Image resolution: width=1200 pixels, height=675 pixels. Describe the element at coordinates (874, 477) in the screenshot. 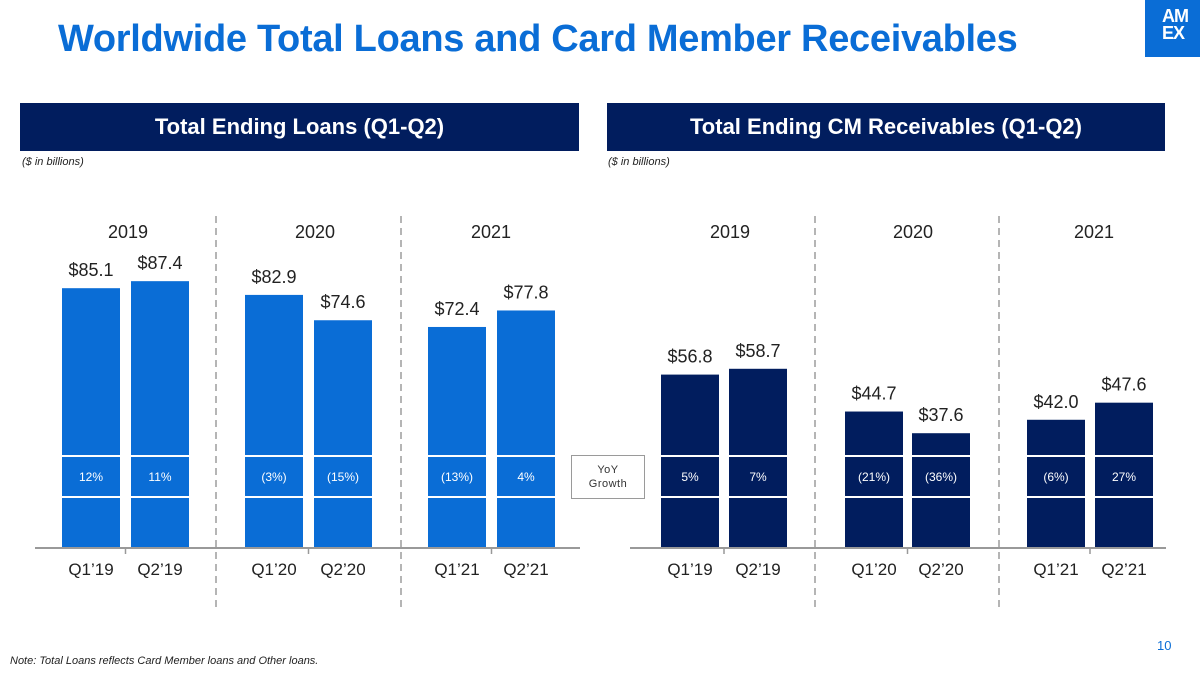

I see `receivables-yoy-growth-2: (21%)` at that location.